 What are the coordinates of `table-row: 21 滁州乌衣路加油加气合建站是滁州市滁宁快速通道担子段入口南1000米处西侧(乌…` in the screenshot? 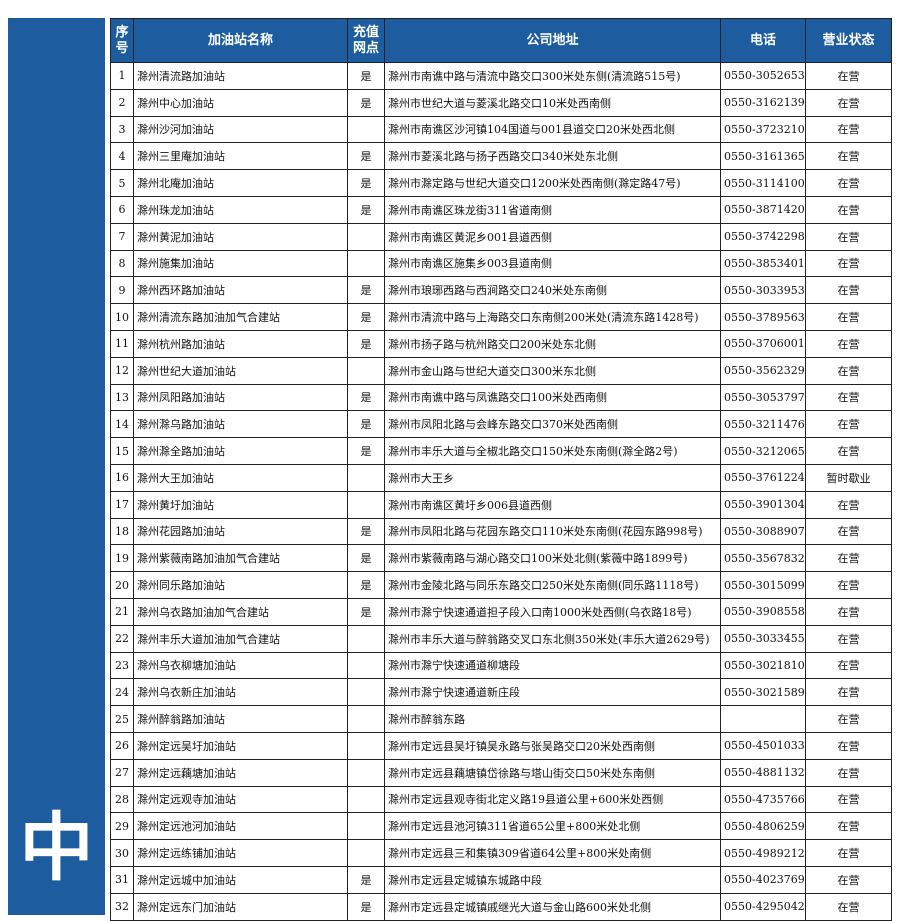 It's located at (501, 611).